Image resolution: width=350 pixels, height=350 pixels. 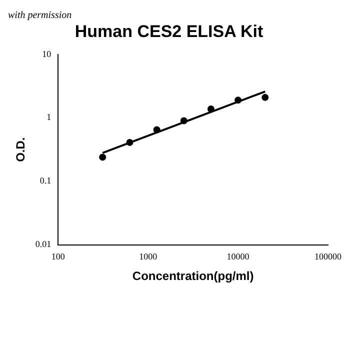 What do you see at coordinates (58, 257) in the screenshot?
I see `x-tick-label: 100` at bounding box center [58, 257].